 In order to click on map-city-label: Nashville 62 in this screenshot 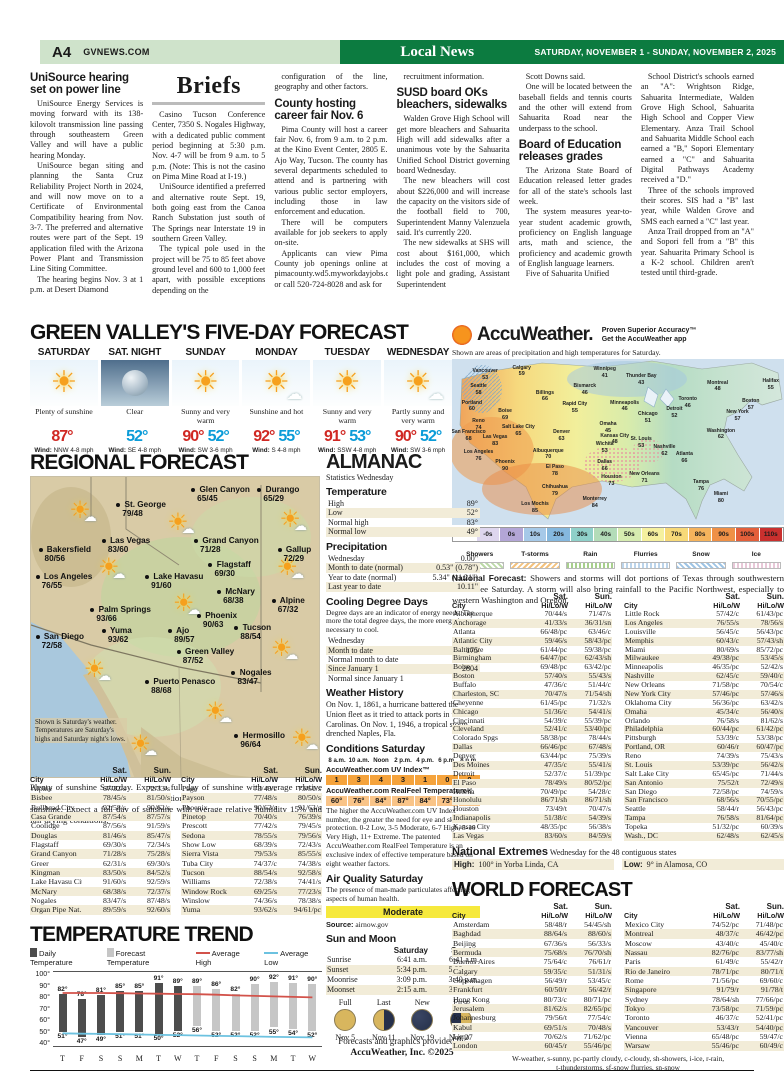, I will do `click(664, 451)`.